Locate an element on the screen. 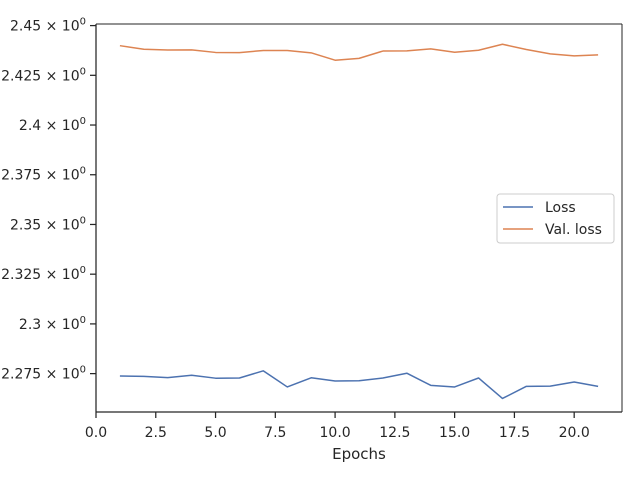 The image size is (640, 485). y-tick-label: 2.275 × 100 is located at coordinates (43, 374).